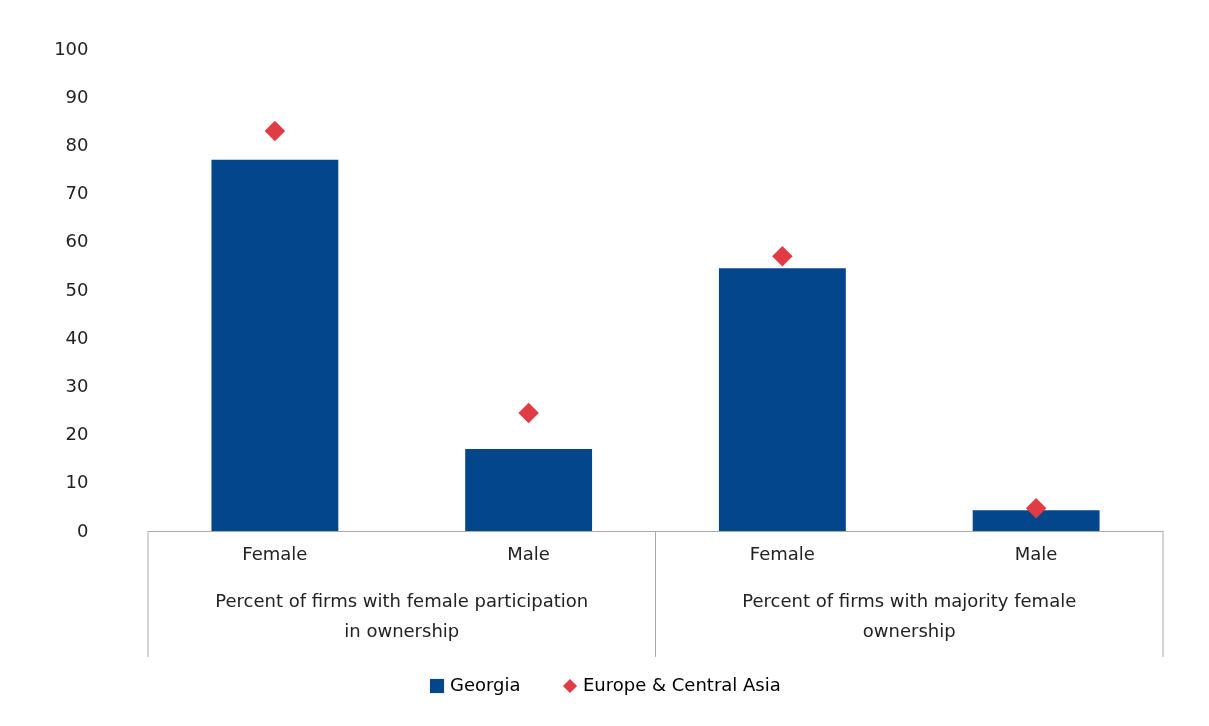 The image size is (1209, 726). Describe the element at coordinates (77, 434) in the screenshot. I see `y-tick-label: 20` at that location.